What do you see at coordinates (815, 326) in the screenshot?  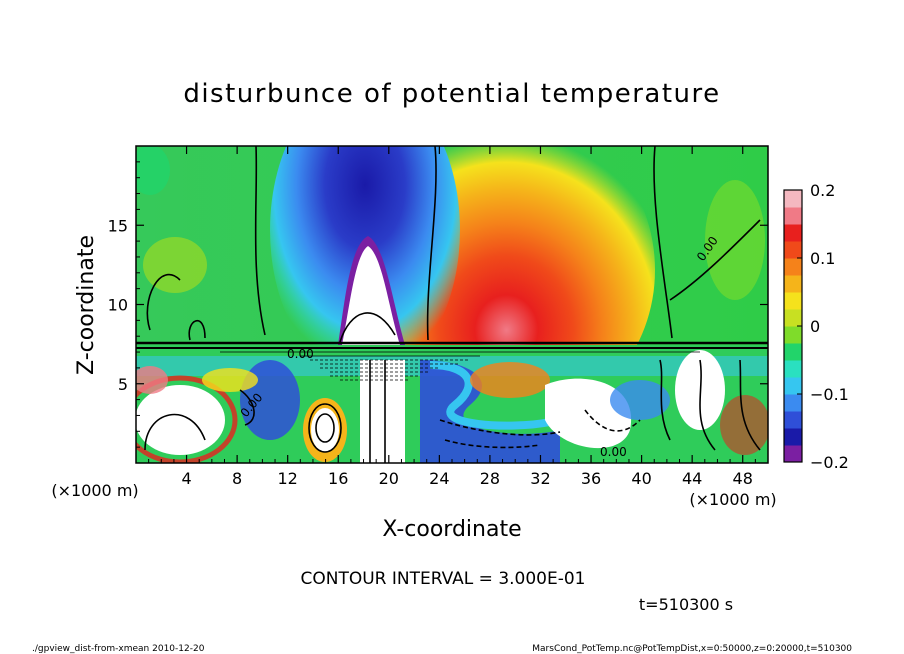 I see `colorbar-tick-label: 0` at bounding box center [815, 326].